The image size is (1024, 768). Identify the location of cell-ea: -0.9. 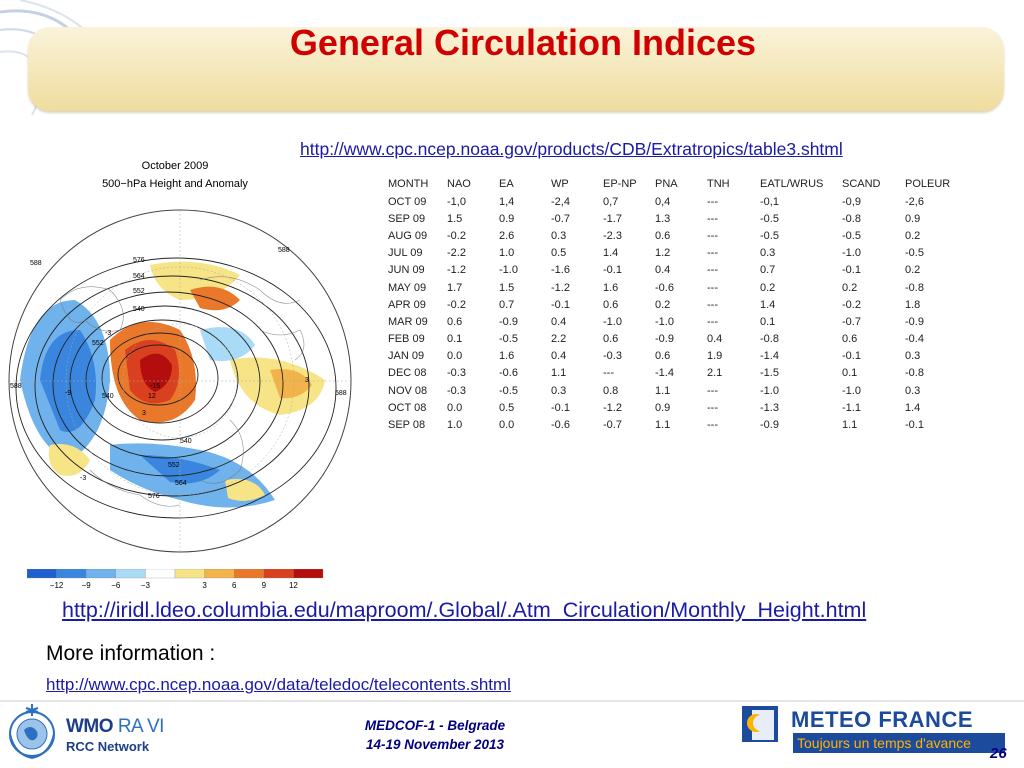
(508, 321).